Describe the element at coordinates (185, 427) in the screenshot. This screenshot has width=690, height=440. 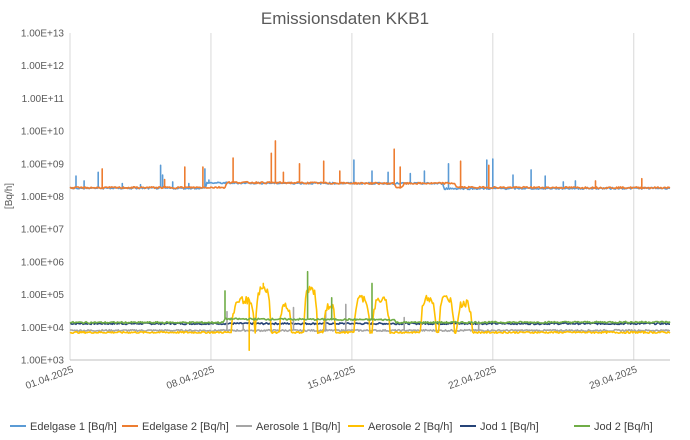
I see `legend-label: Edelgase 2 [Bq/h]` at that location.